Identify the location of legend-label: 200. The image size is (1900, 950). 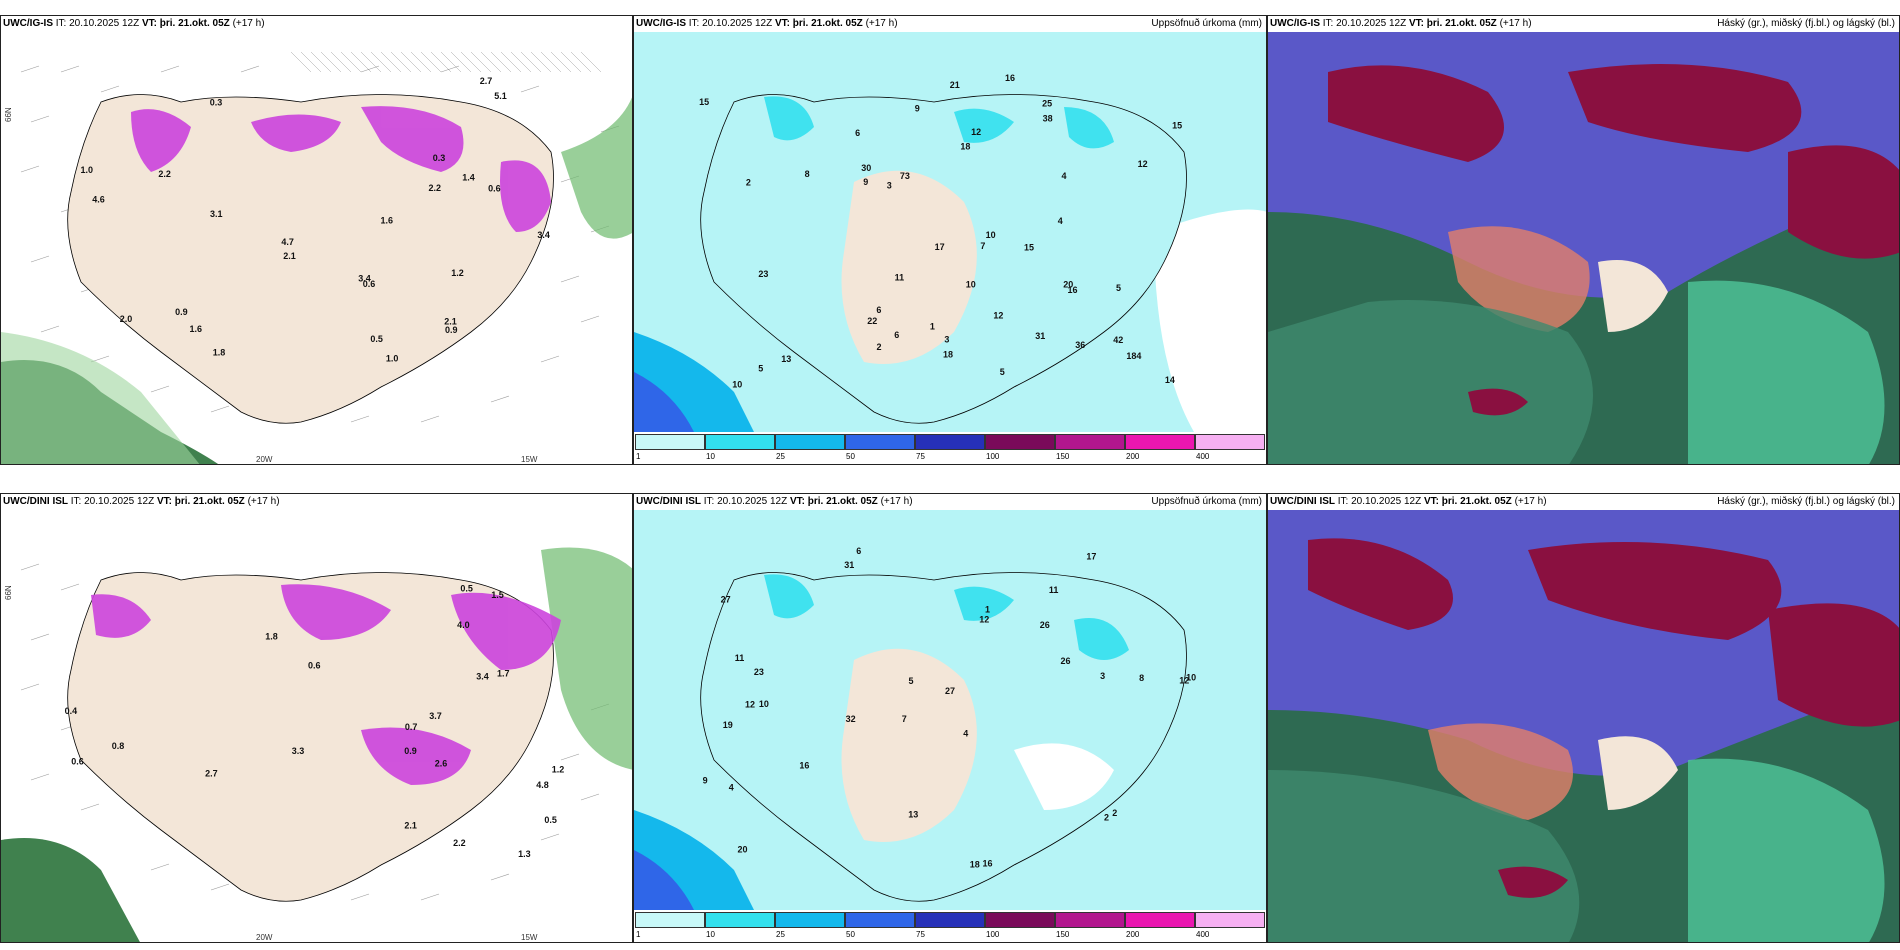
(1133, 456).